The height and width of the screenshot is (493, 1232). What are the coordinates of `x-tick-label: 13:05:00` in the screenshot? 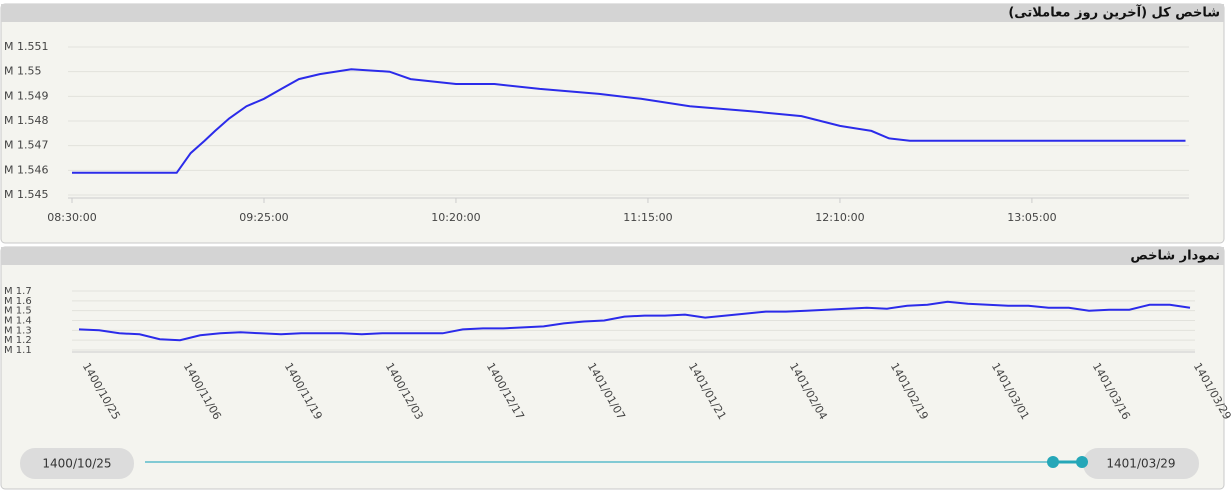 It's located at (1031, 217).